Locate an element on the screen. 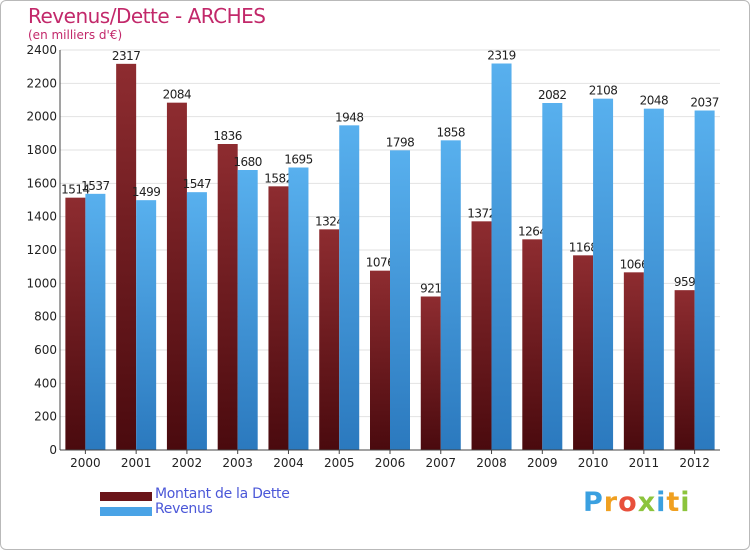  y-tick-label: 200 is located at coordinates (45, 417).